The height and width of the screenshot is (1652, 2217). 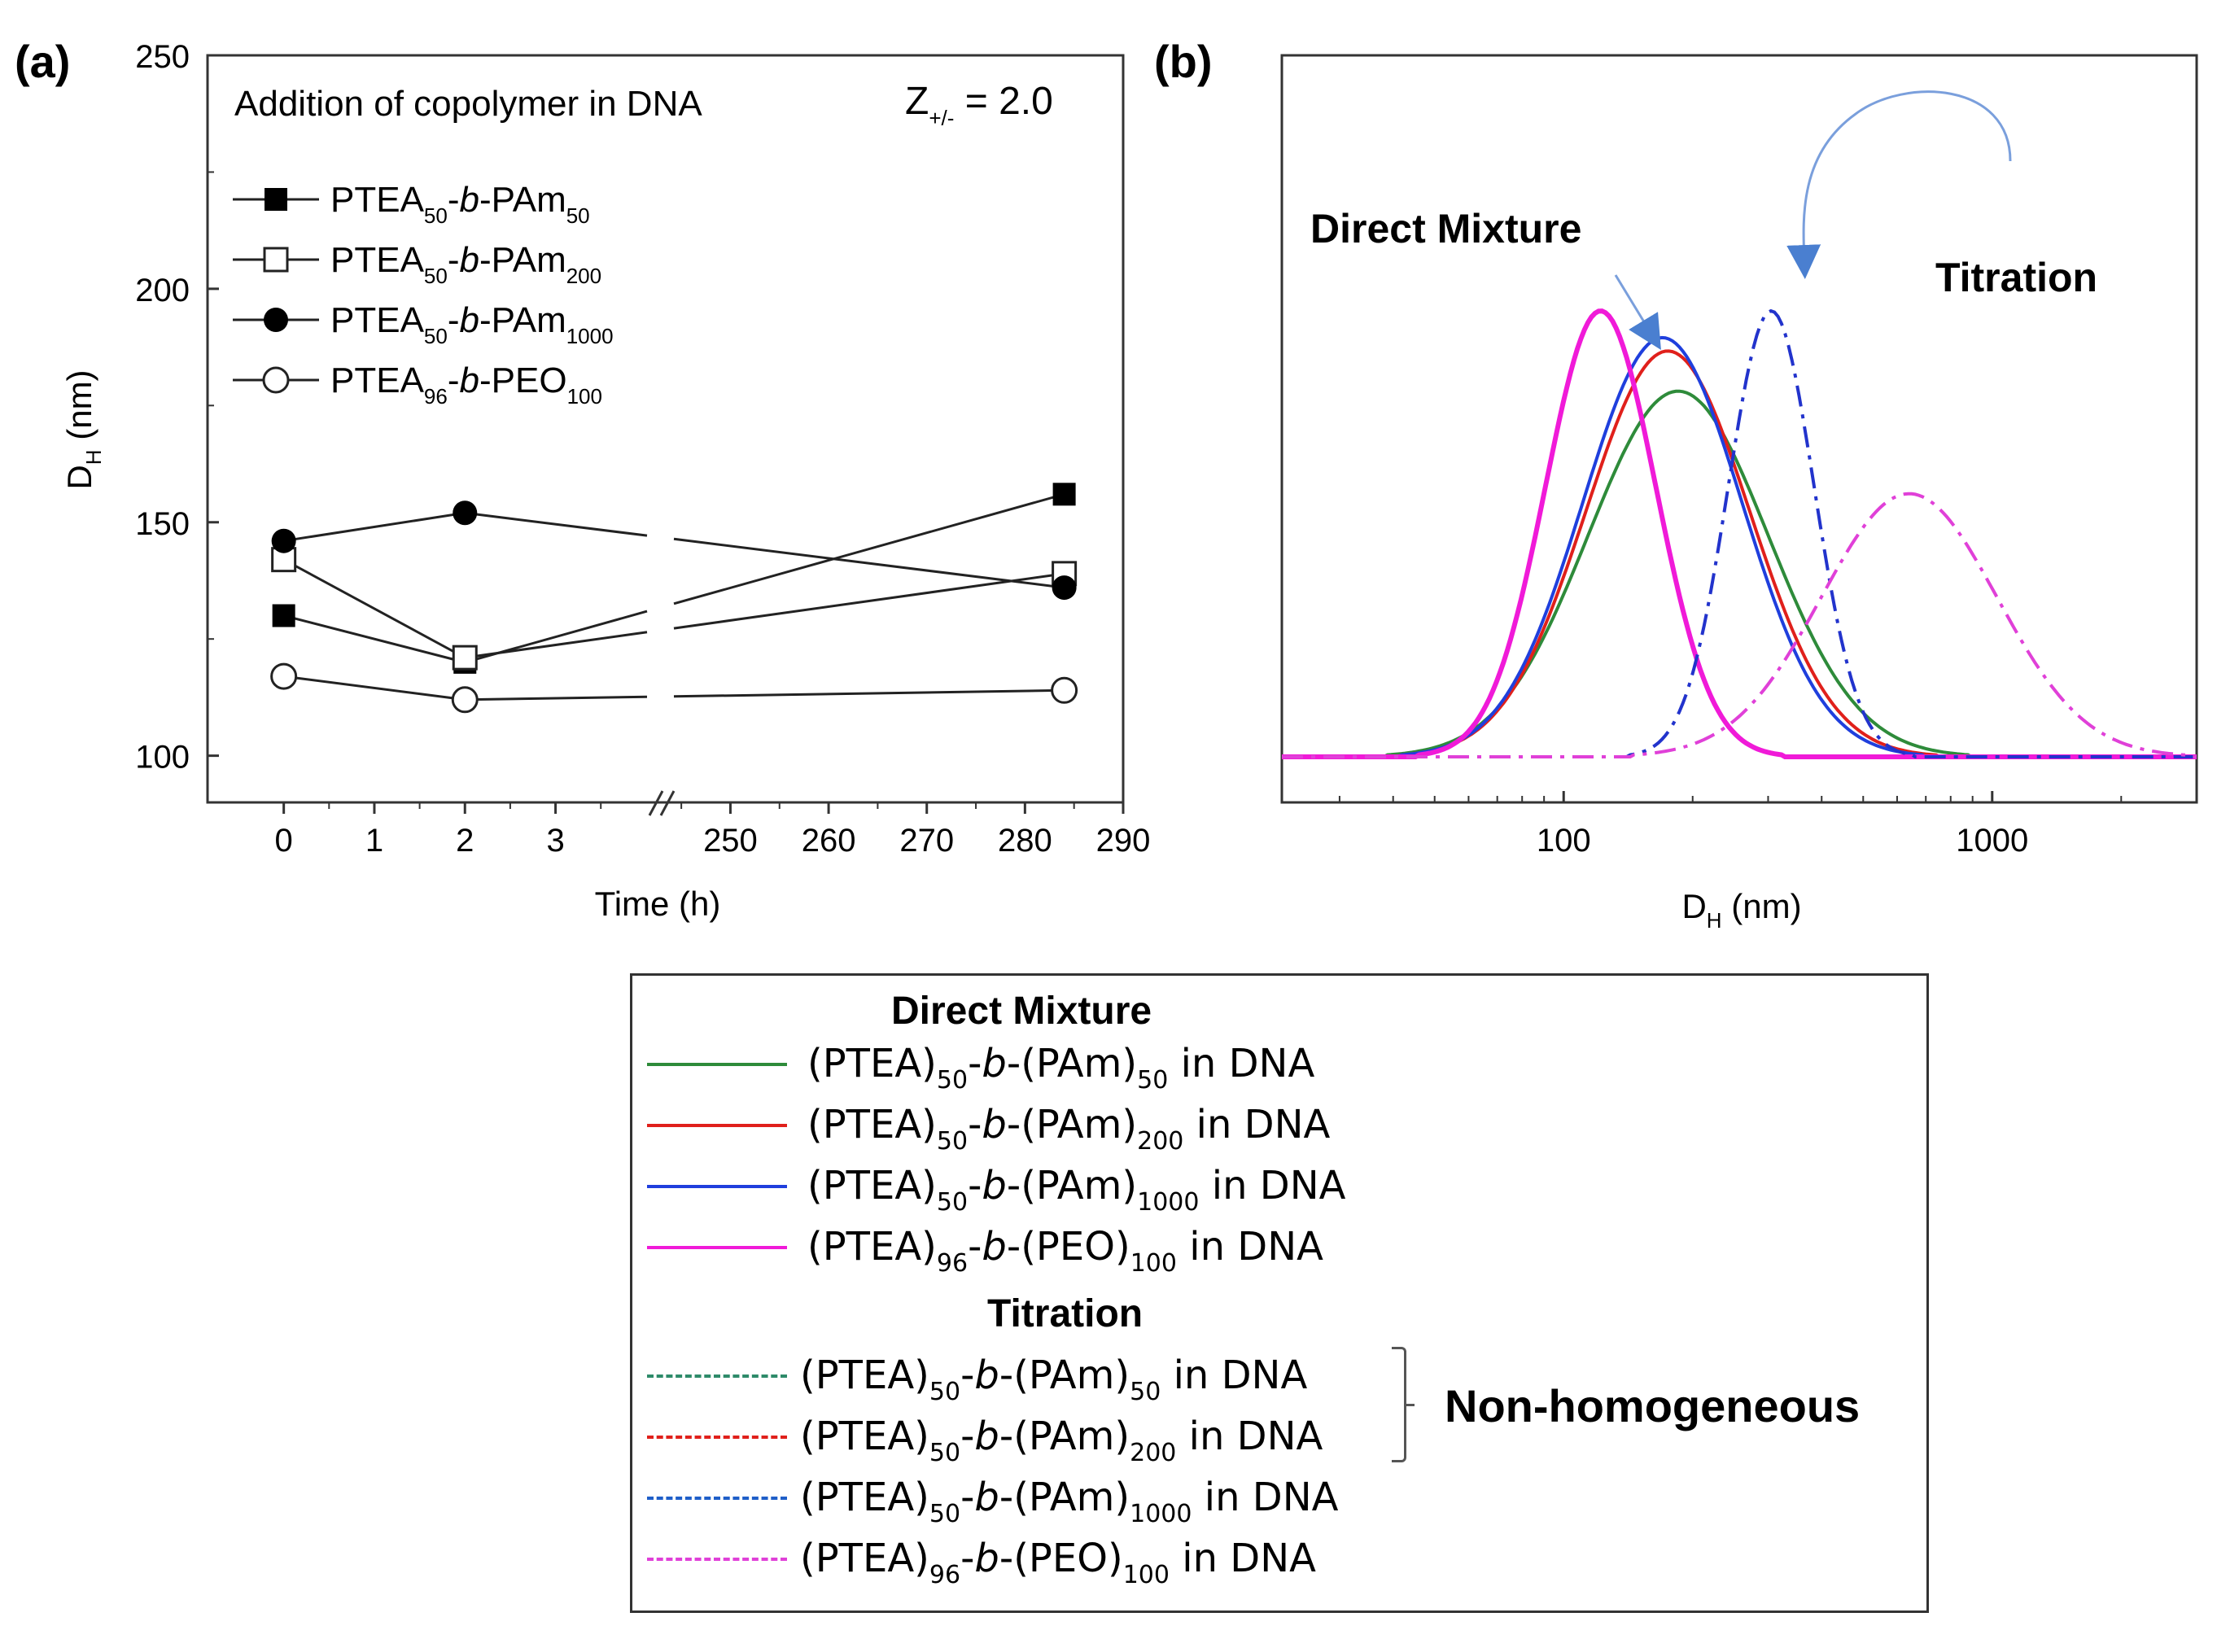 I want to click on legend-row: (PTEA)50-b-(PAm)1000 in DNA, so click(x=1279, y=1497).